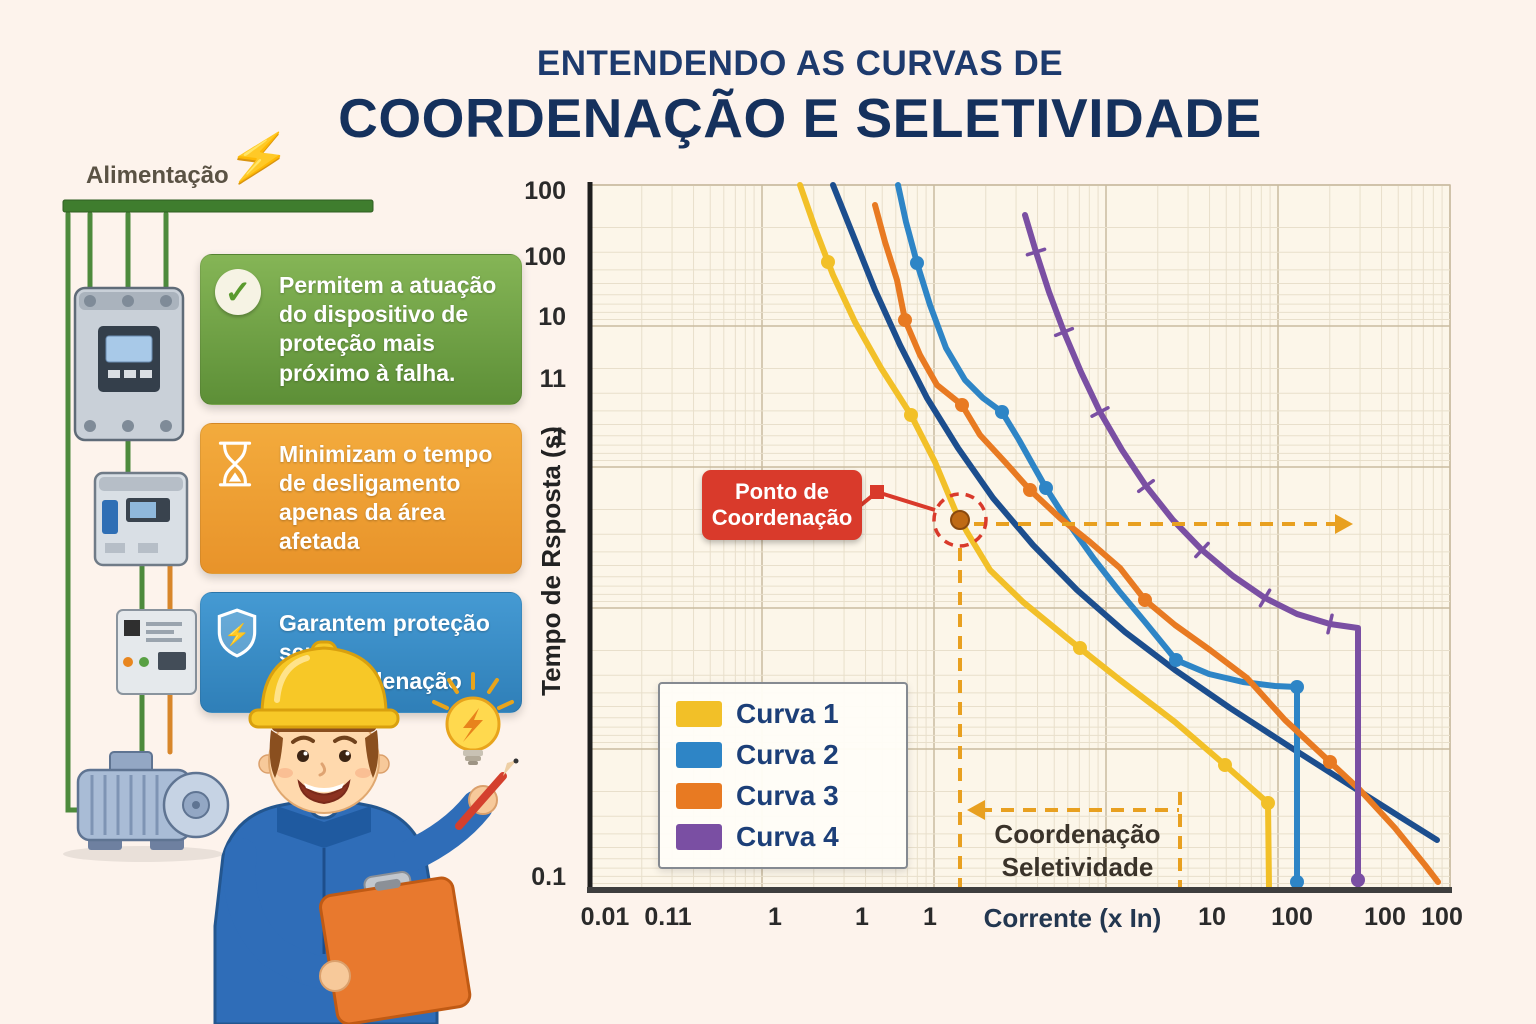 Image resolution: width=1536 pixels, height=1024 pixels. I want to click on hand-holding-clipboard, so click(335, 976).